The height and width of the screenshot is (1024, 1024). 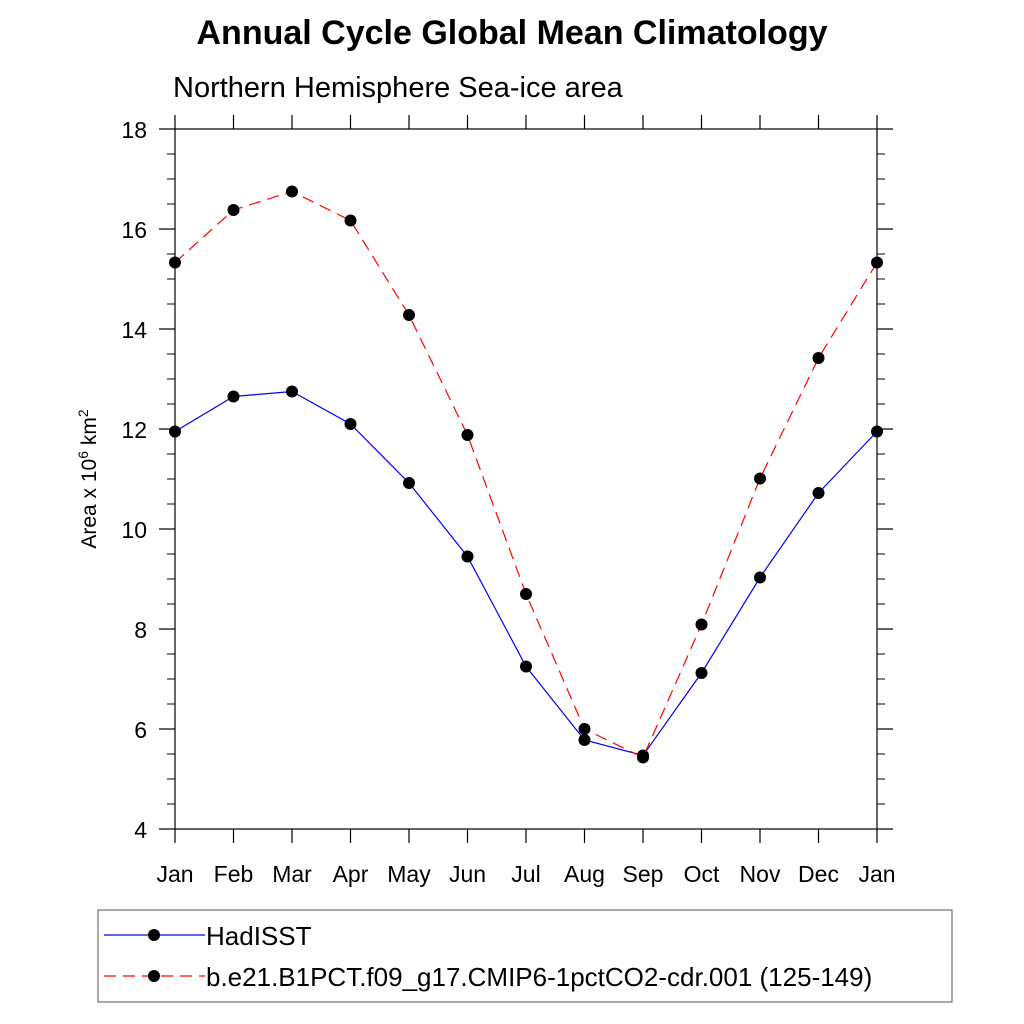 What do you see at coordinates (134, 330) in the screenshot?
I see `y-tick-label: 14` at bounding box center [134, 330].